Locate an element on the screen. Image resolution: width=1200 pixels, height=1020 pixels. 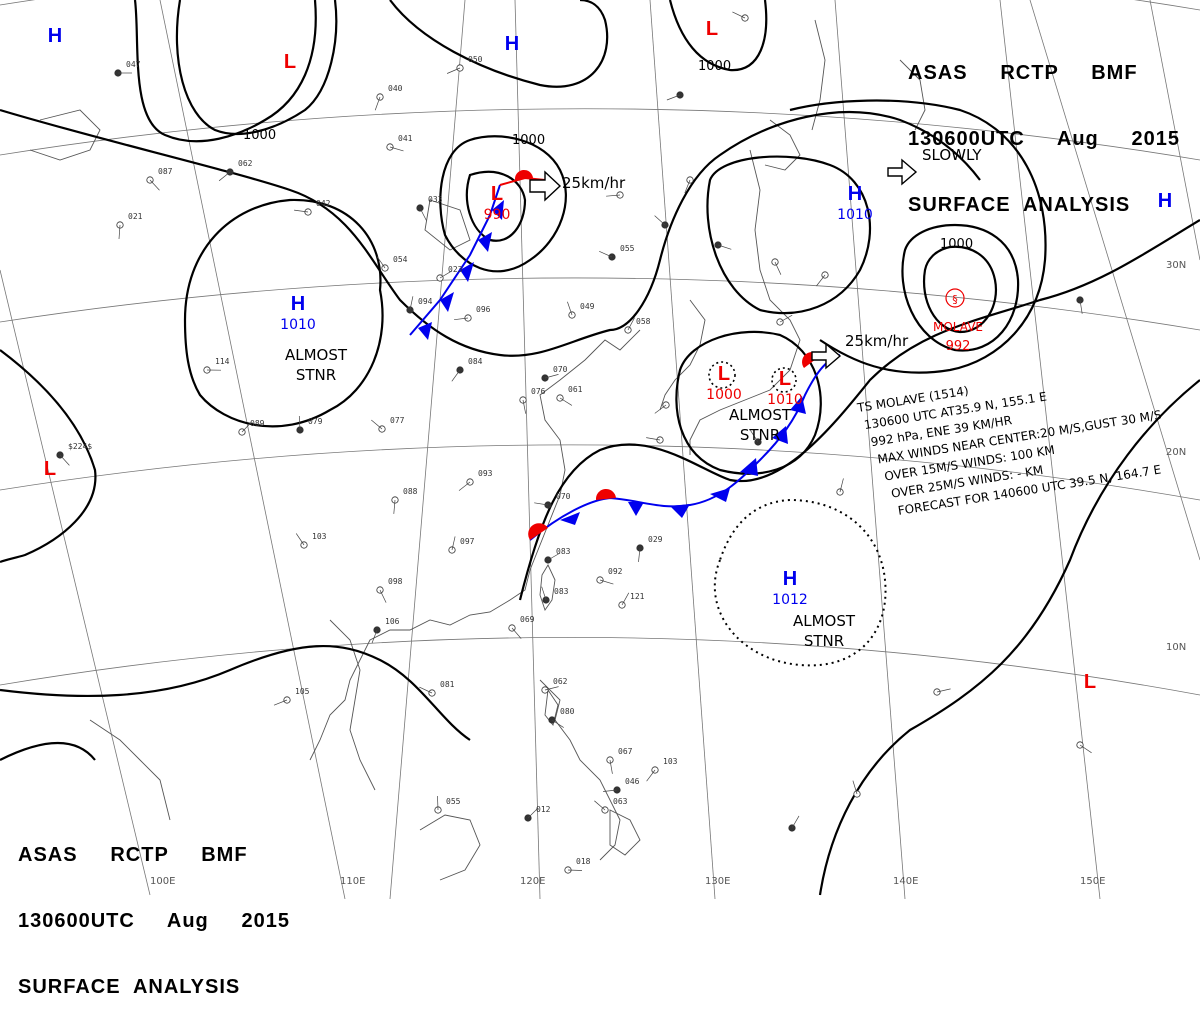
station-pressure-value: 105 is located at coordinates (302, 691).